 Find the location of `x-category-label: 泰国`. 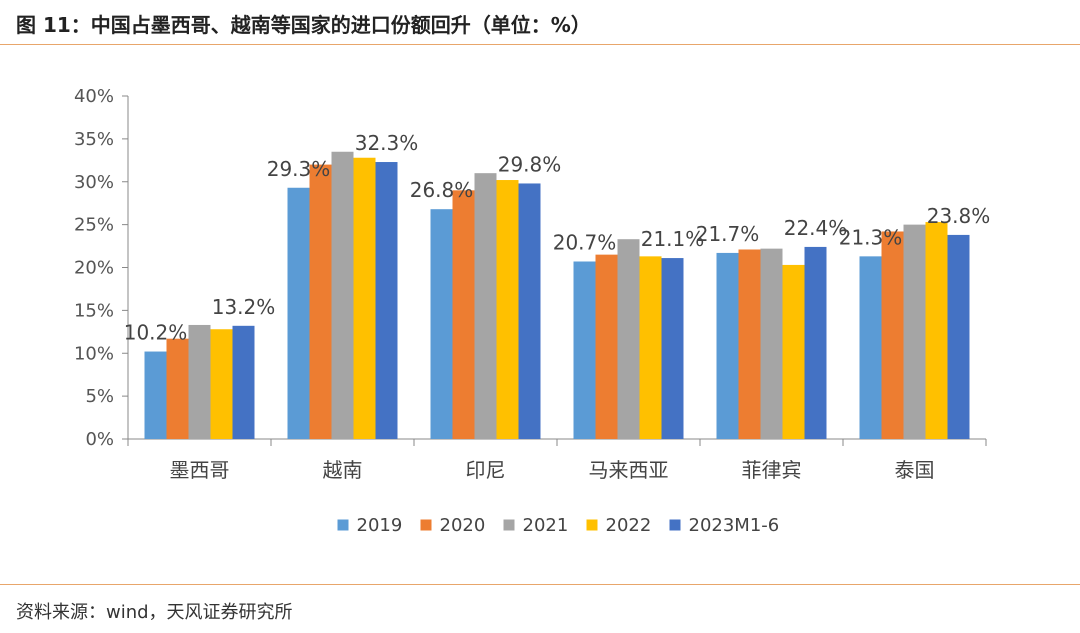

x-category-label: 泰国 is located at coordinates (915, 470).